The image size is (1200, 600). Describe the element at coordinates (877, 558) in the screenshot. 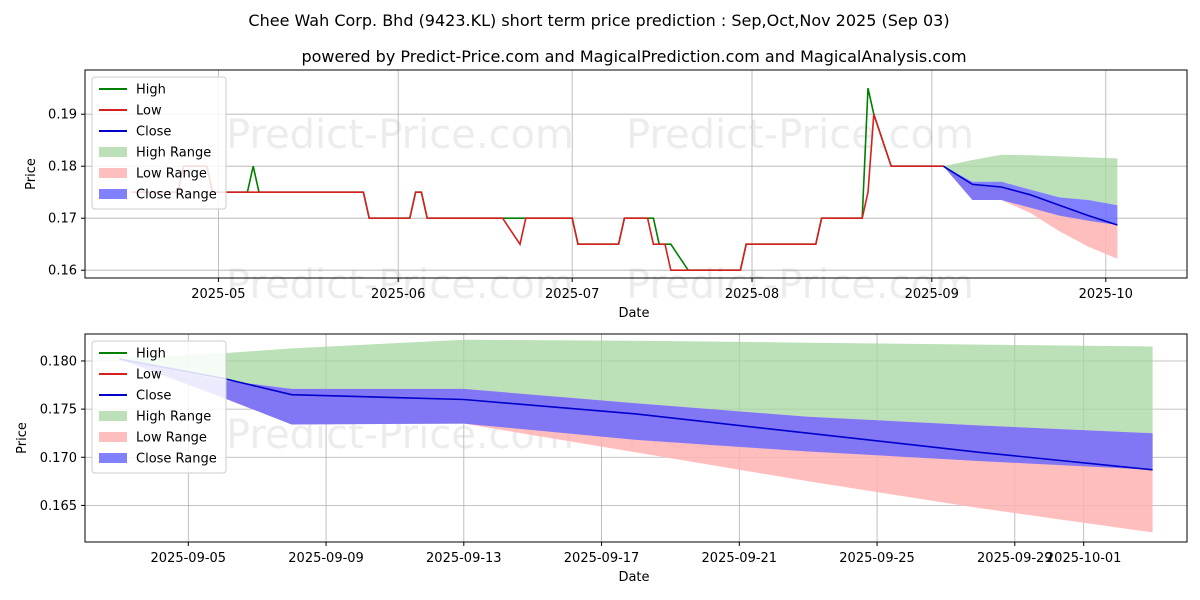

I see `x-tick-label: 2025-09-25` at that location.